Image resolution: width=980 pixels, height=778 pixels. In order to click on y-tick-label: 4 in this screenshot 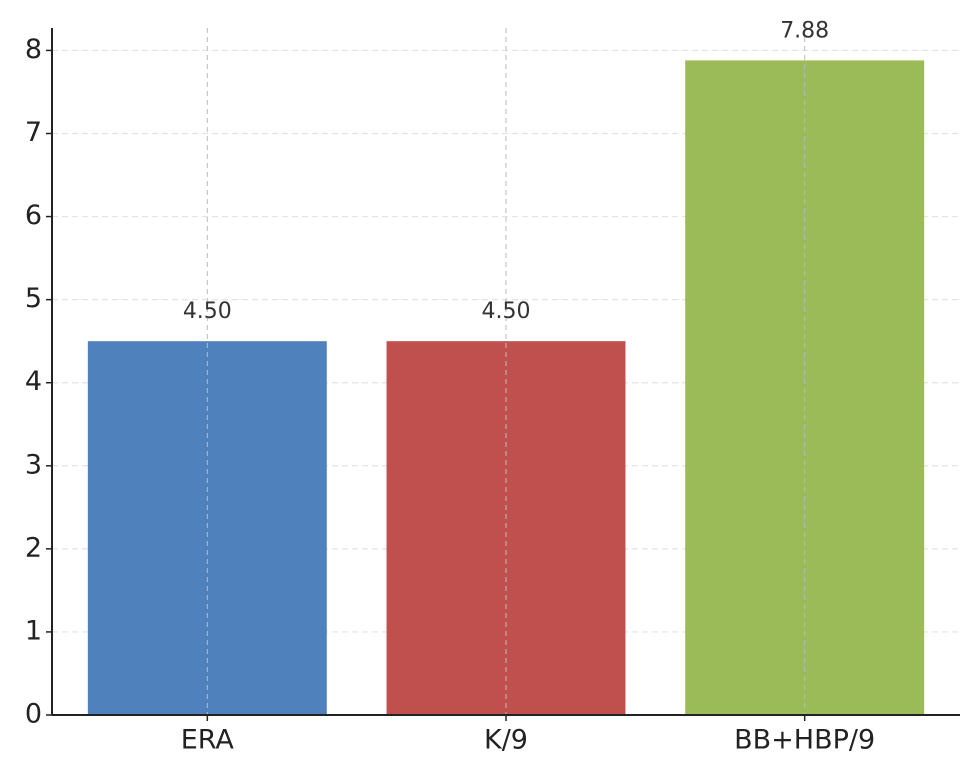, I will do `click(33, 381)`.